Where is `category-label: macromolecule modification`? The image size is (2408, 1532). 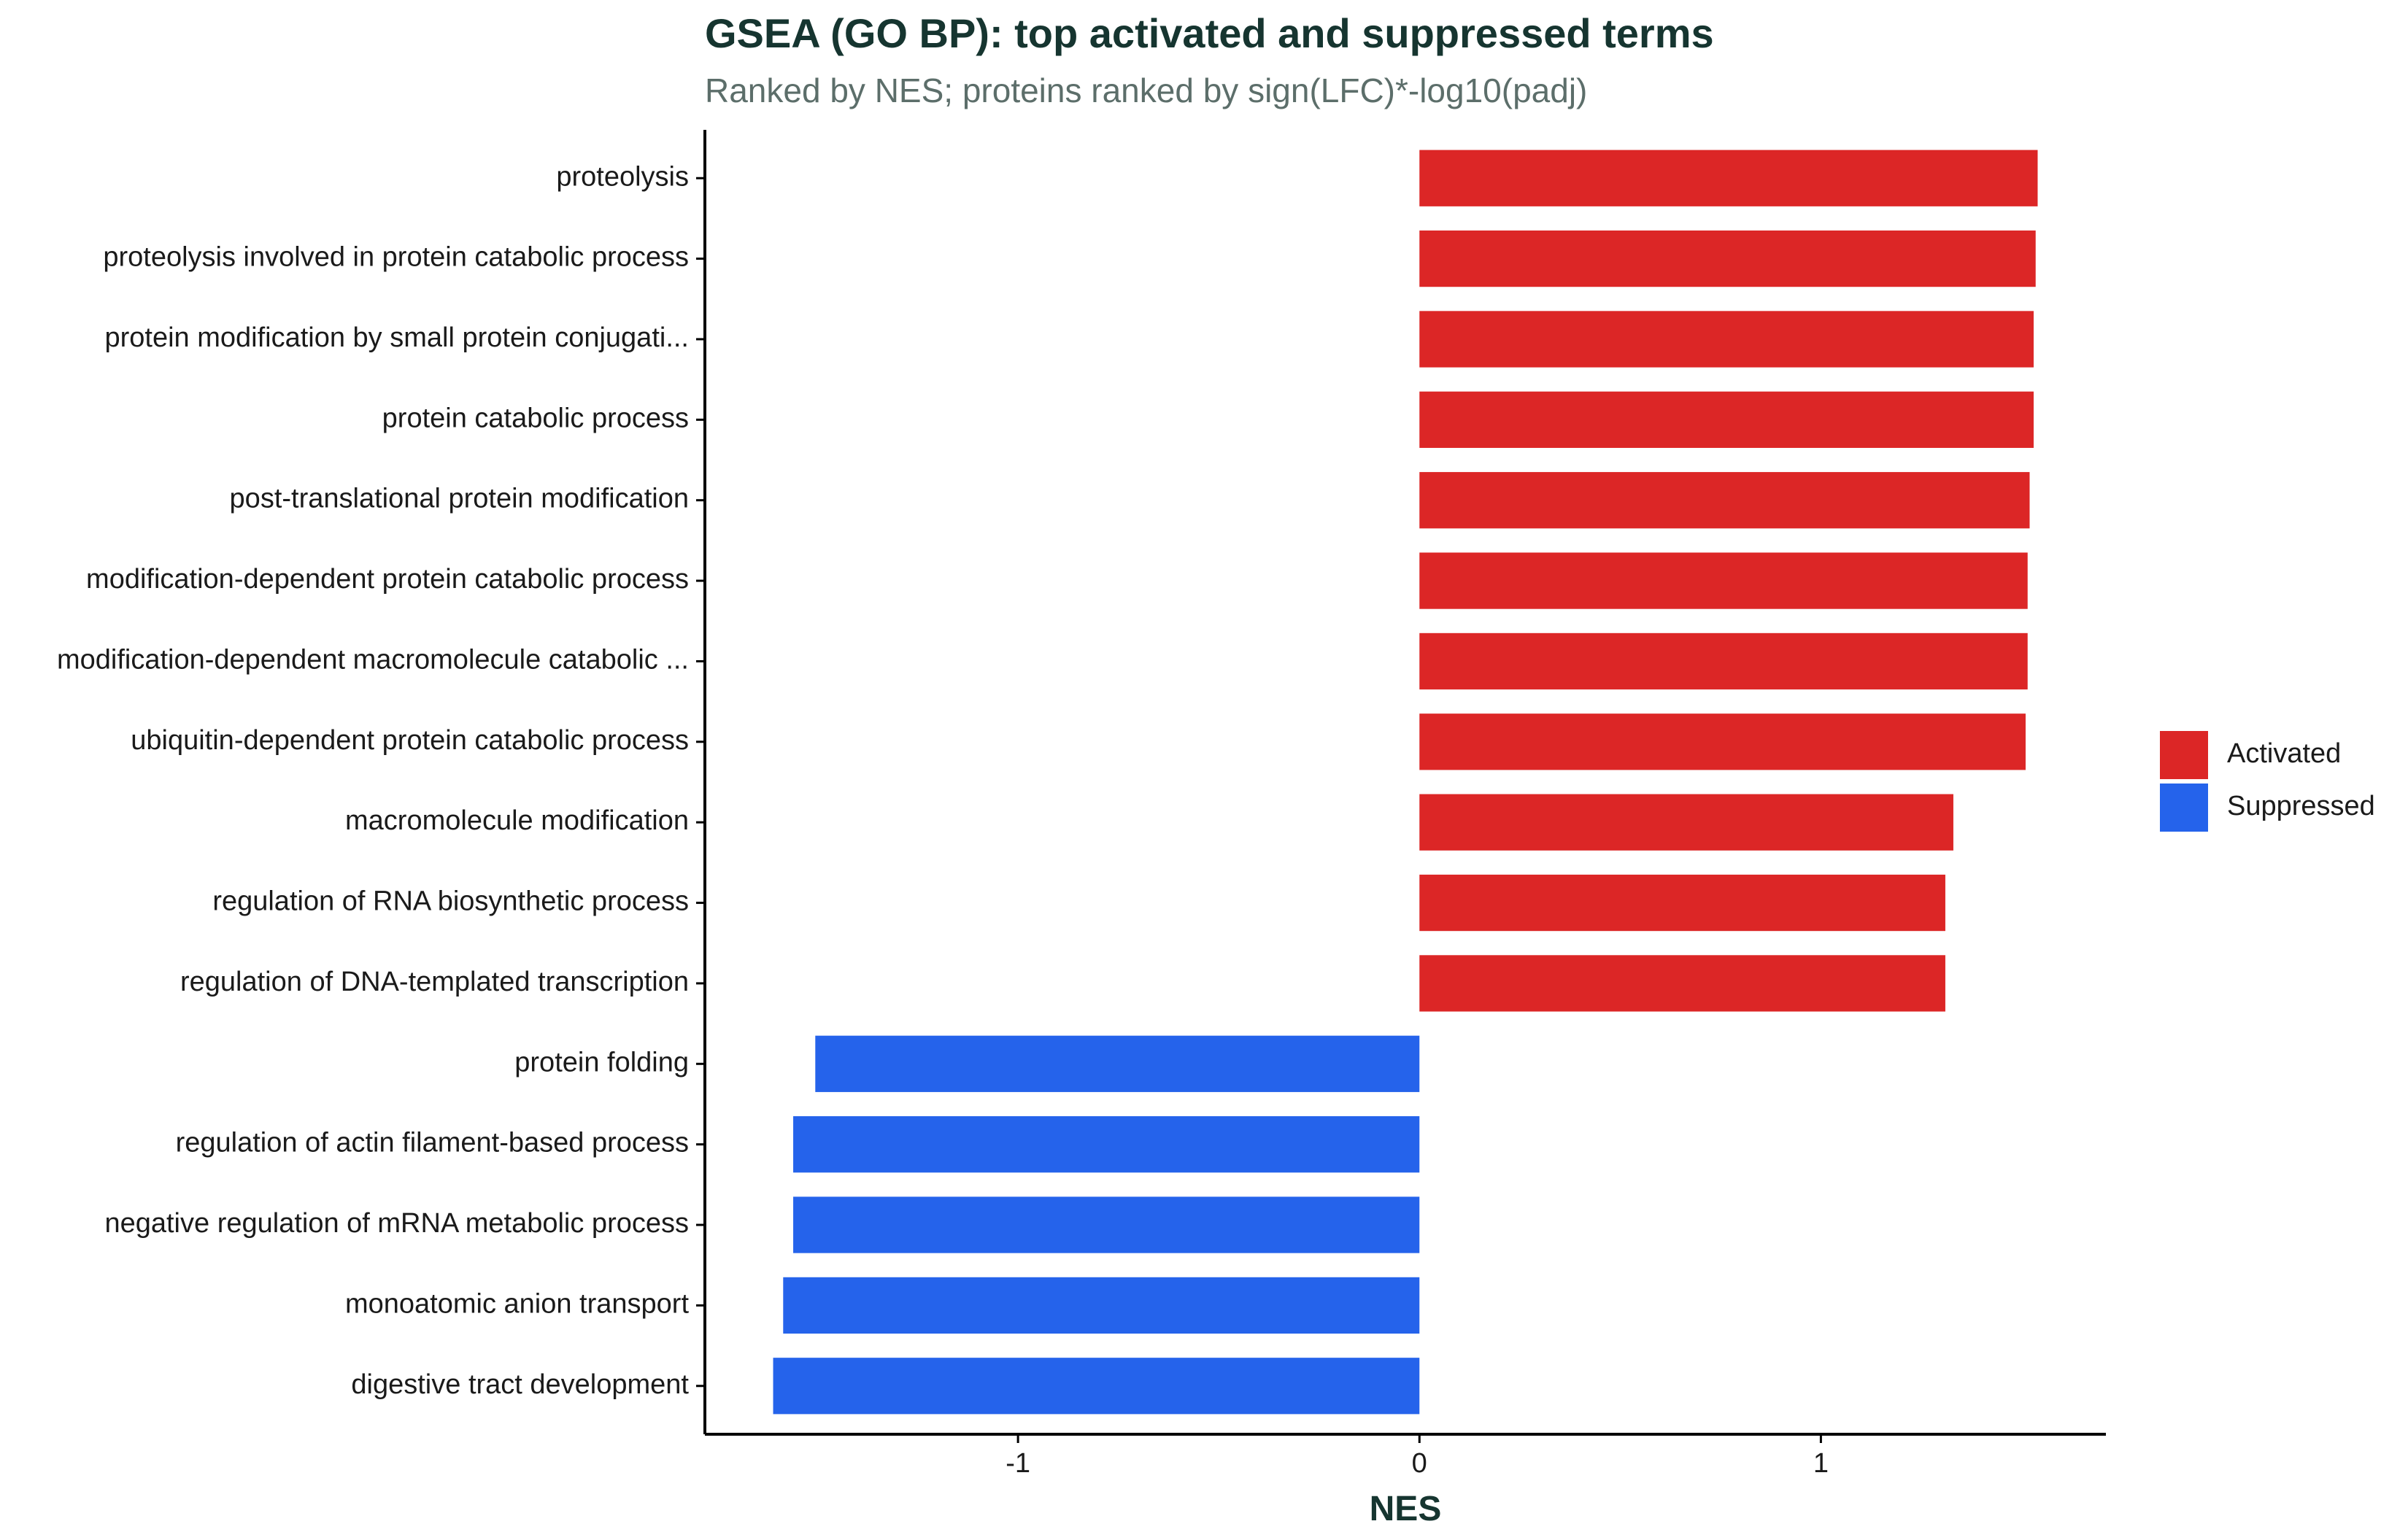 category-label: macromolecule modification is located at coordinates (517, 821).